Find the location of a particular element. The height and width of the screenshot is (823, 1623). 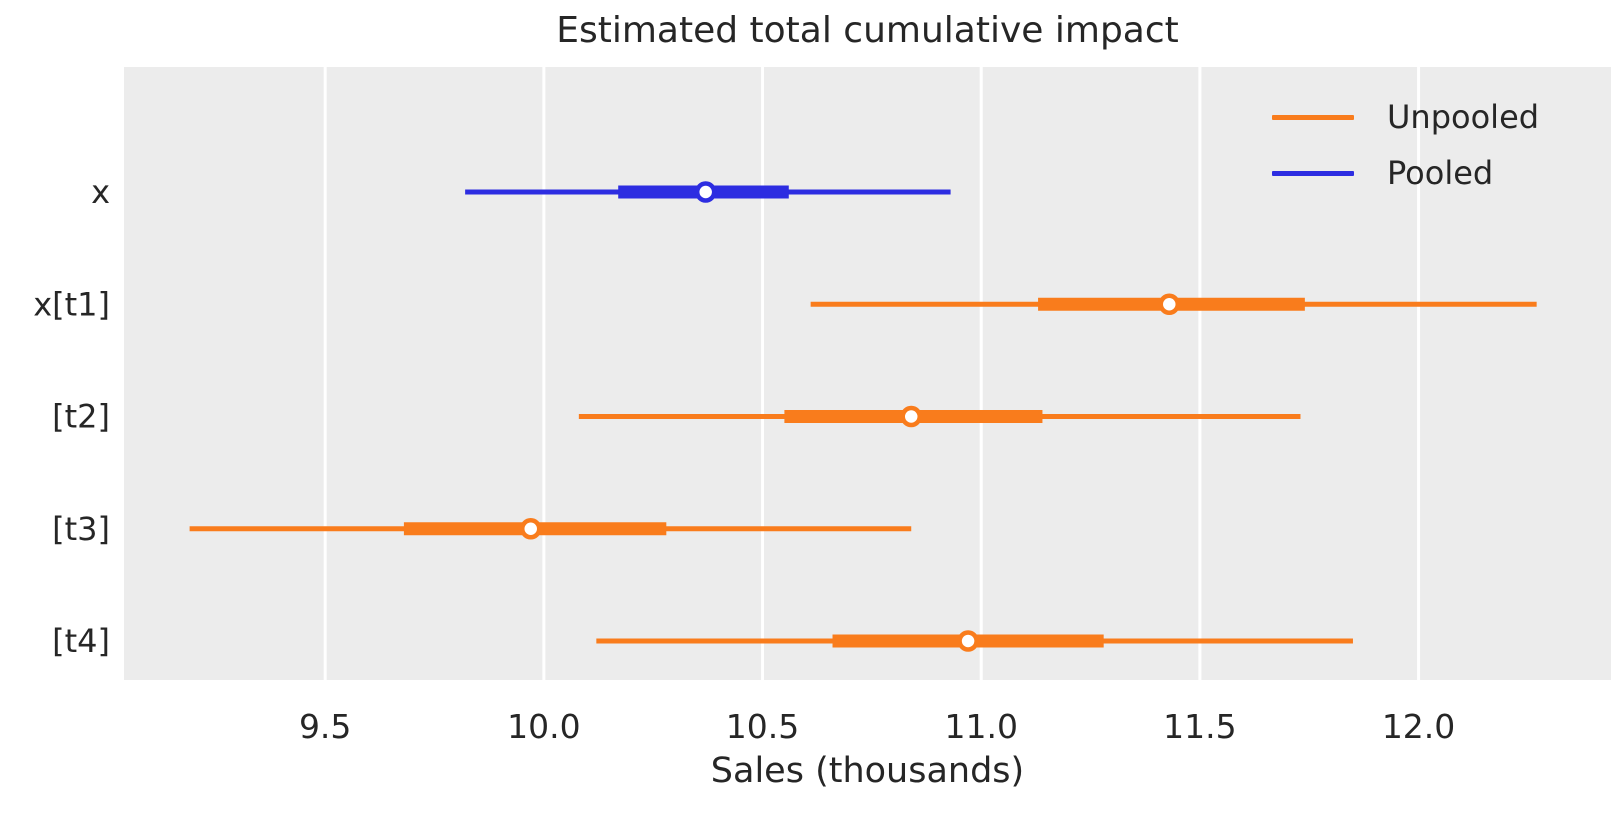

median-marker-[t2] is located at coordinates (911, 416).